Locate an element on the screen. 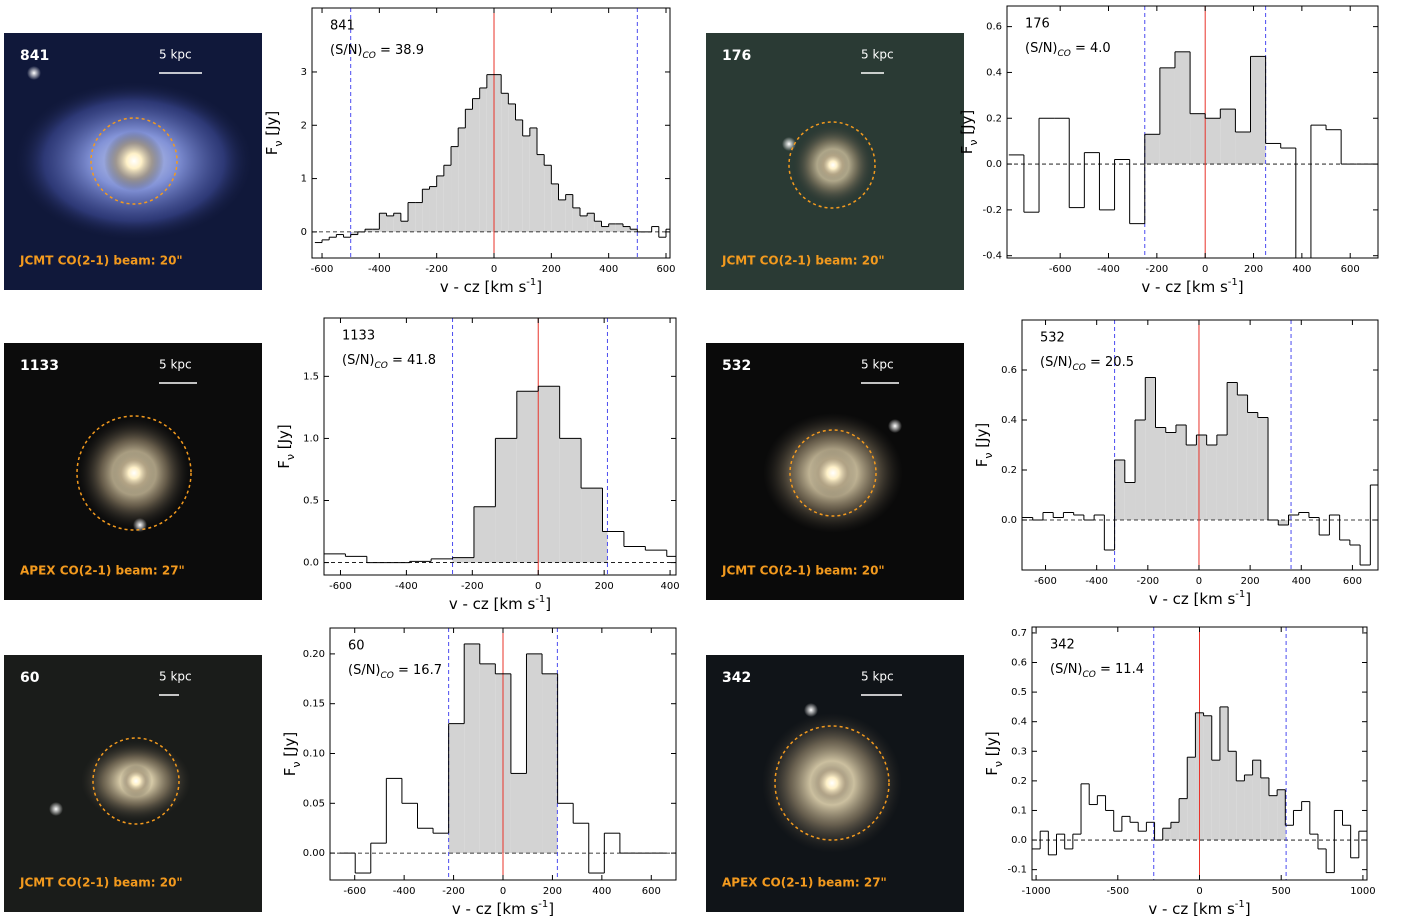  galaxy-image: 532 5 kpc JCMT CO(2-1) beam: 20" is located at coordinates (835, 471).